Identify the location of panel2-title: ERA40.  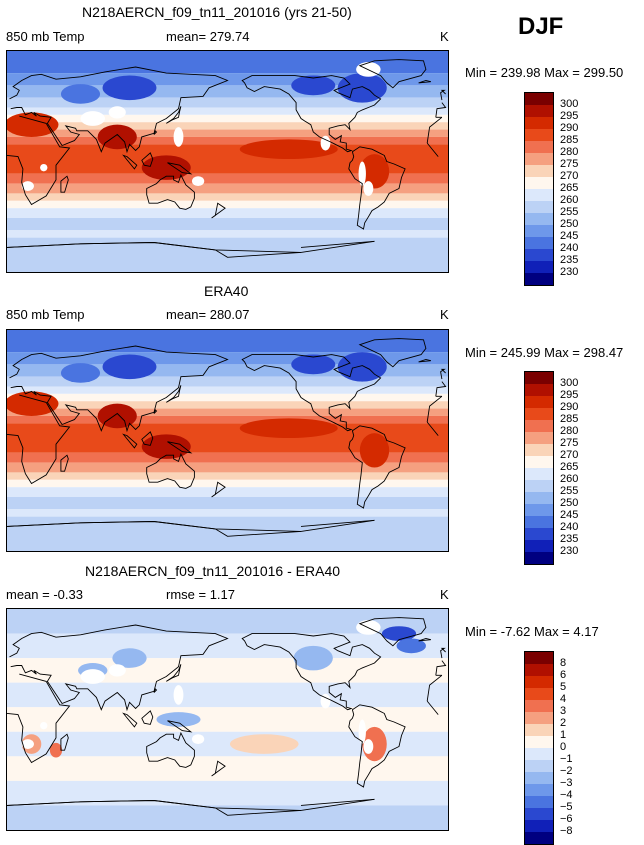
(226, 291).